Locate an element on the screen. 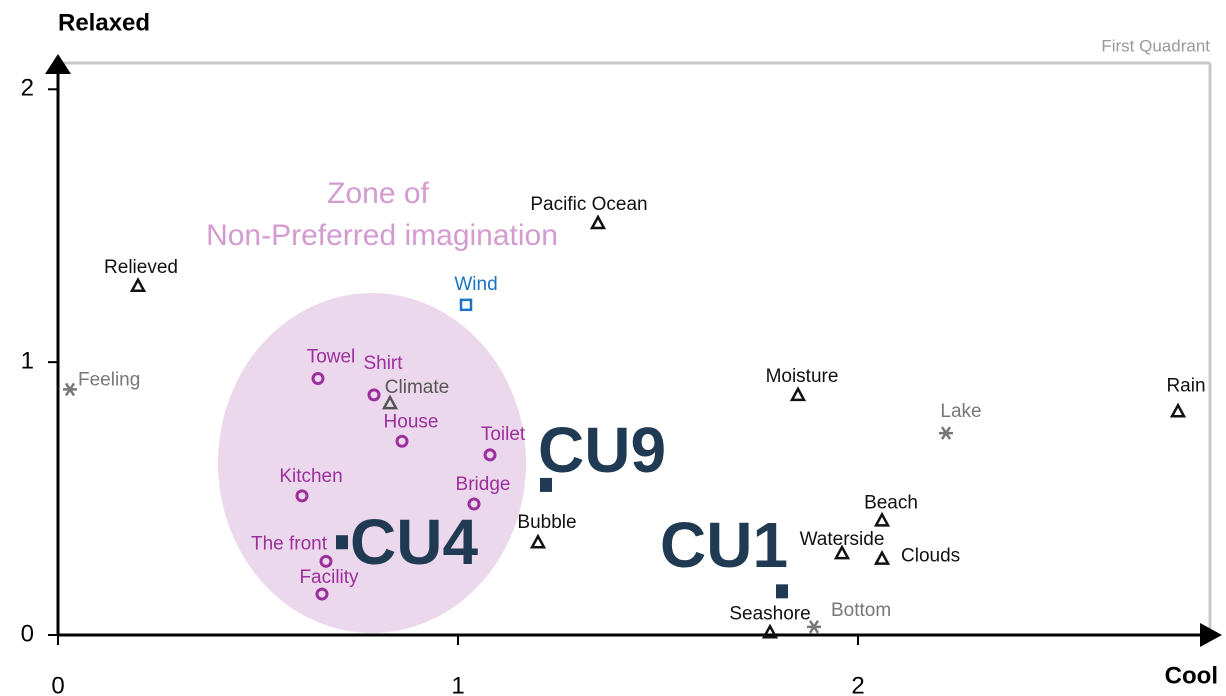  cluster-label: CU9 is located at coordinates (602, 450).